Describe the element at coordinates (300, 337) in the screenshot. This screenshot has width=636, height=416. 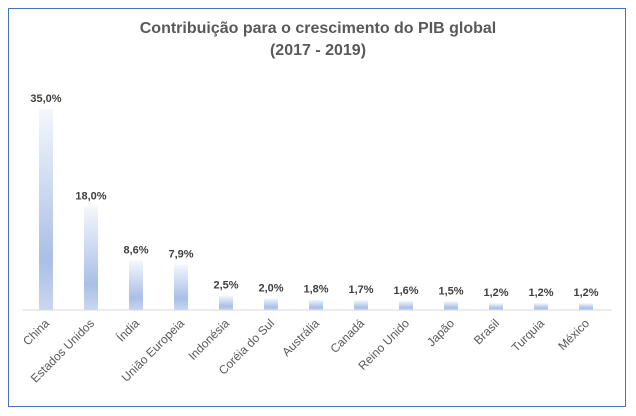
I see `category-label: Austrália` at that location.